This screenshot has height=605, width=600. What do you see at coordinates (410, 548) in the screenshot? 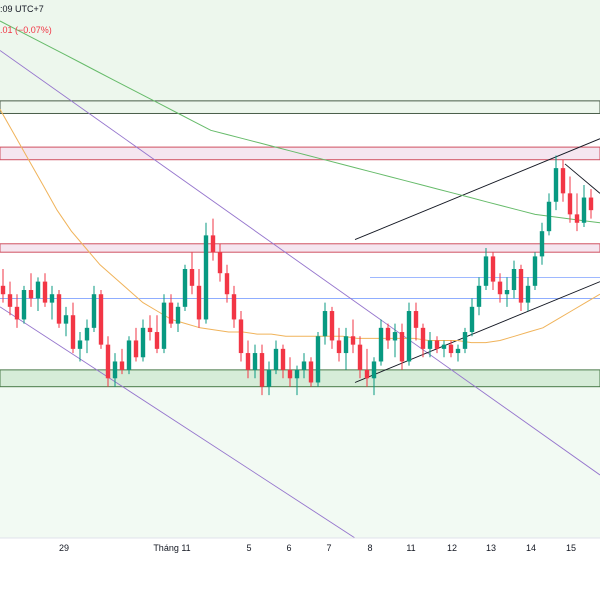
I see `x-tick-label: 11` at bounding box center [410, 548].